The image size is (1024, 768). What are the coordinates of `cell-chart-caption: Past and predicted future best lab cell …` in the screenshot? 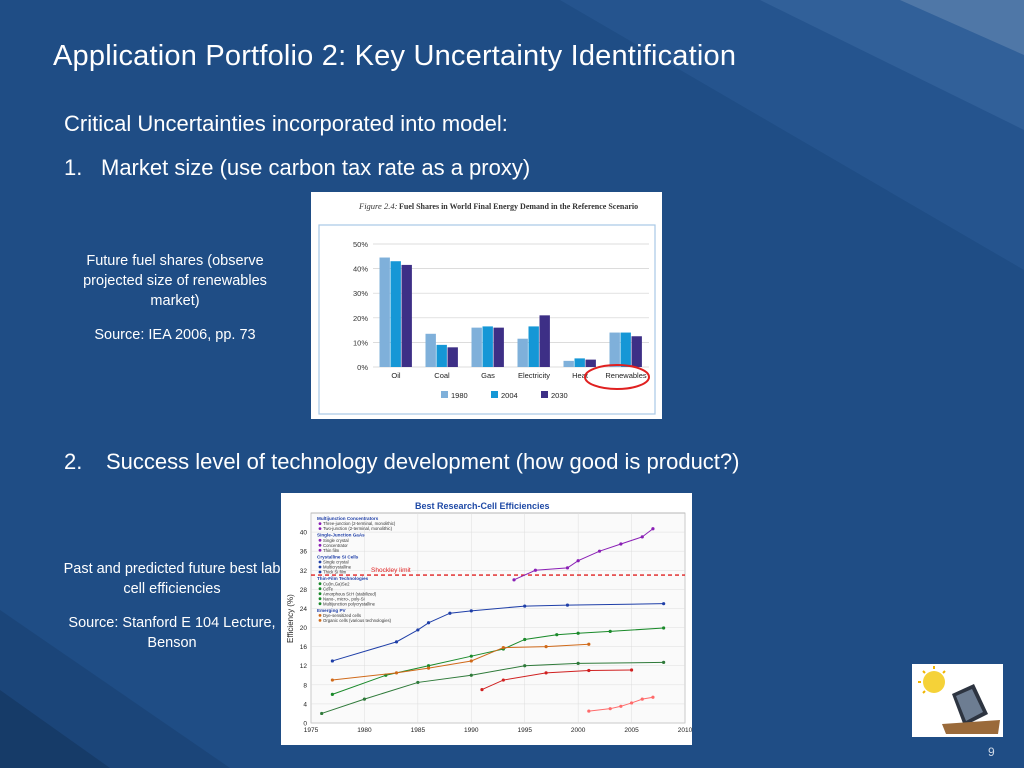 It's located at (172, 579).